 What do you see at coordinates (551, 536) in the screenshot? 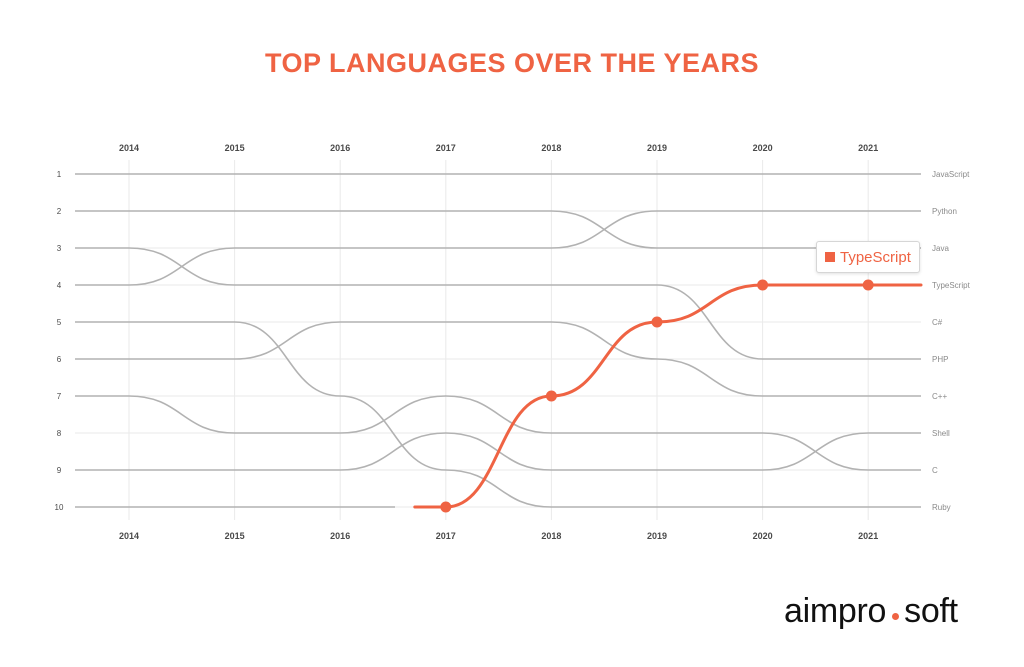
I see `bottom-year-tick-label: 2018` at bounding box center [551, 536].